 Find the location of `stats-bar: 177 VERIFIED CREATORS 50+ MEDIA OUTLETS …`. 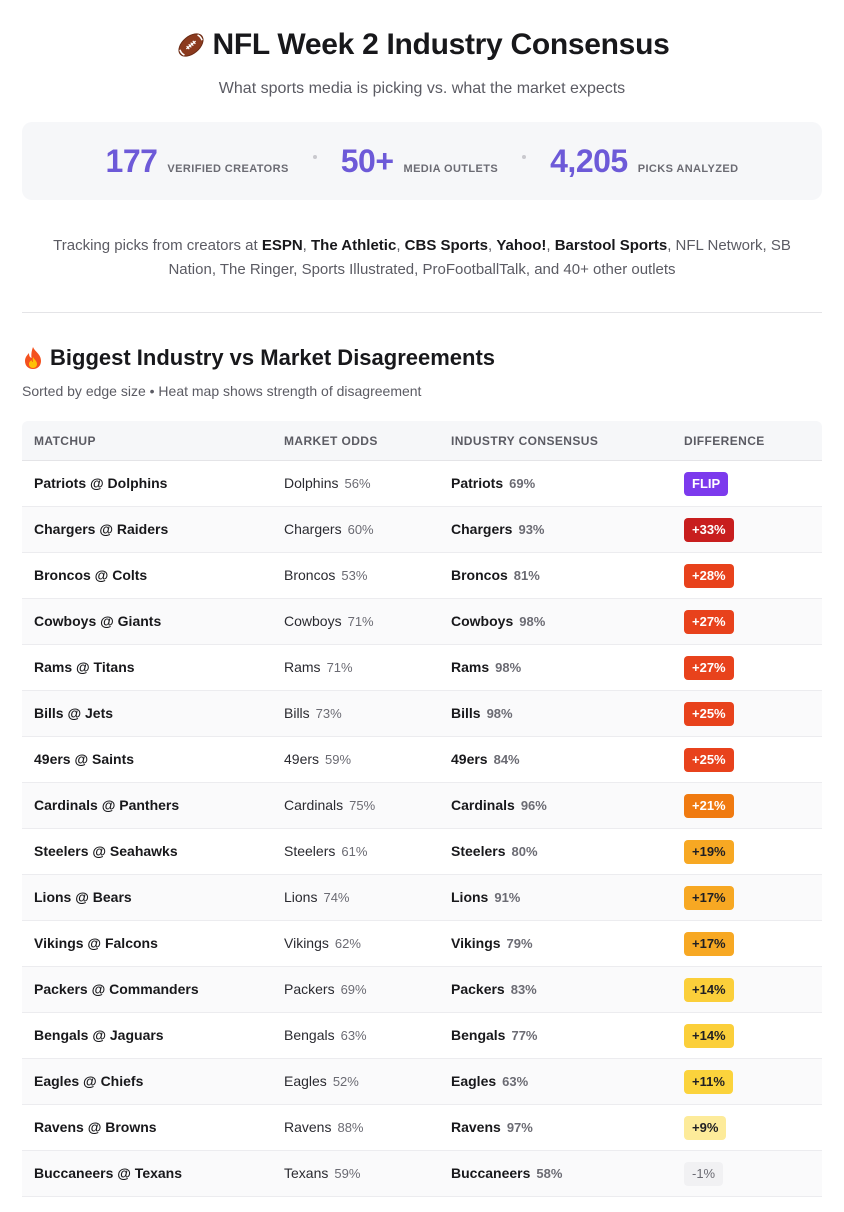

stats-bar: 177 VERIFIED CREATORS 50+ MEDIA OUTLETS … is located at coordinates (422, 161).